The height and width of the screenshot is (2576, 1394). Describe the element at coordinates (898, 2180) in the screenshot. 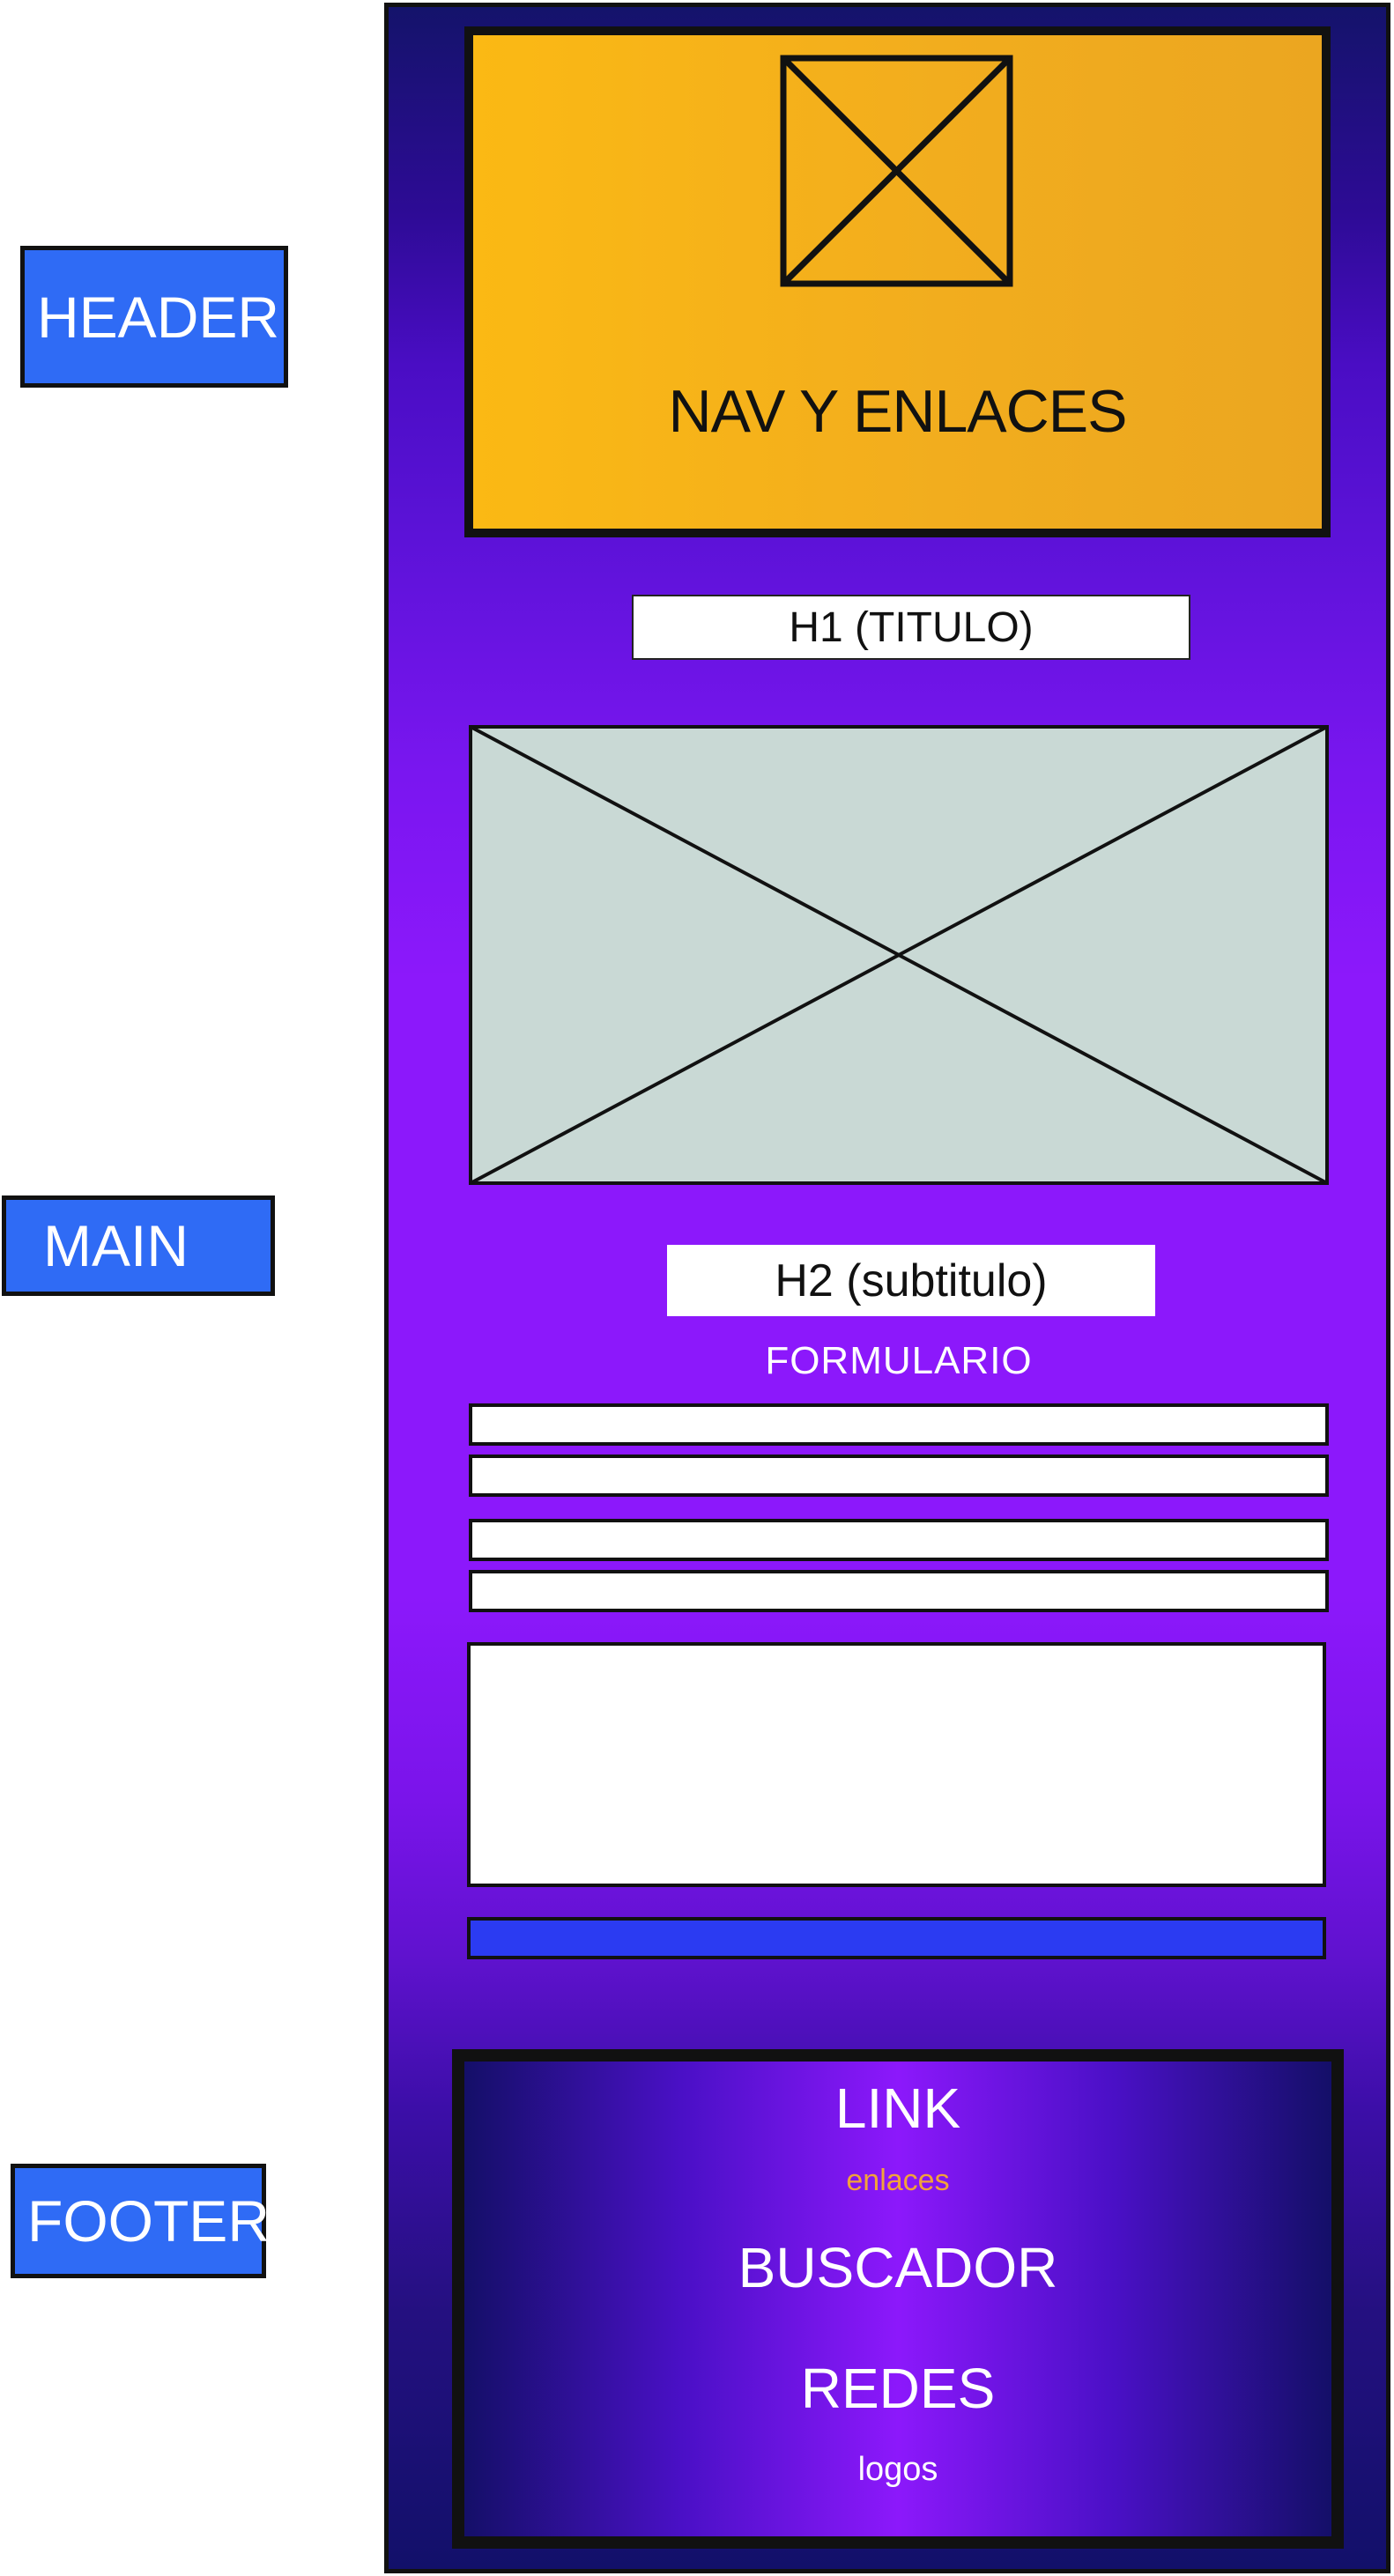

I see `footer-enlaces-text: enlaces` at that location.